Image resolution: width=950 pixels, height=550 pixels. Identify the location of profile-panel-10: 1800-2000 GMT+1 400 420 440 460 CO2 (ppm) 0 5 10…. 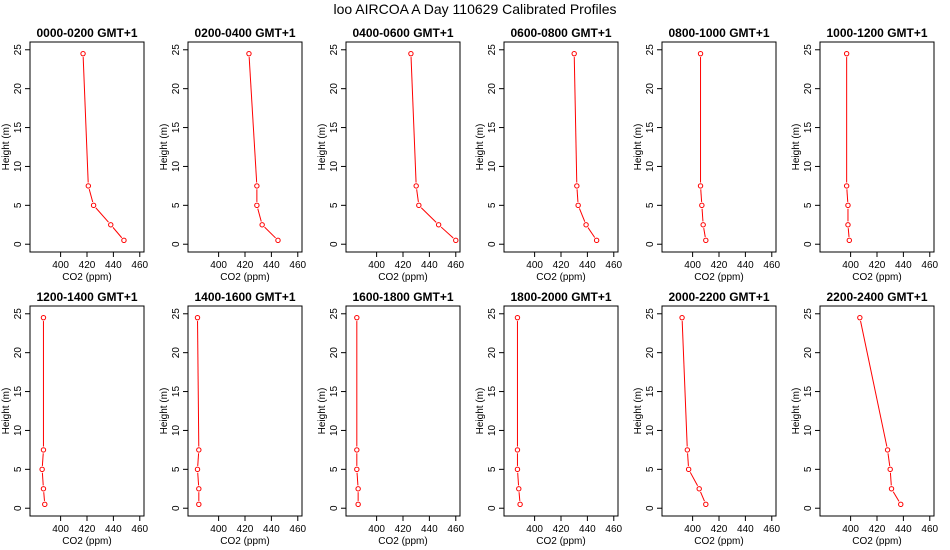
(549, 418).